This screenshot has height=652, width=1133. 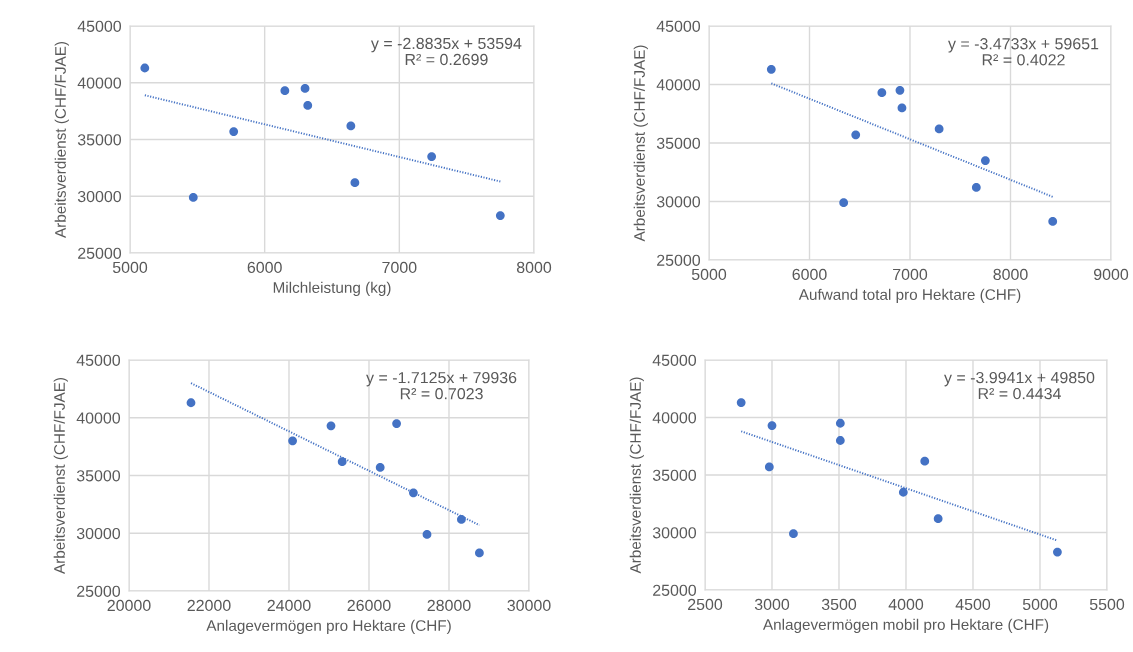 I want to click on x-tick-label: 26000, so click(x=369, y=605).